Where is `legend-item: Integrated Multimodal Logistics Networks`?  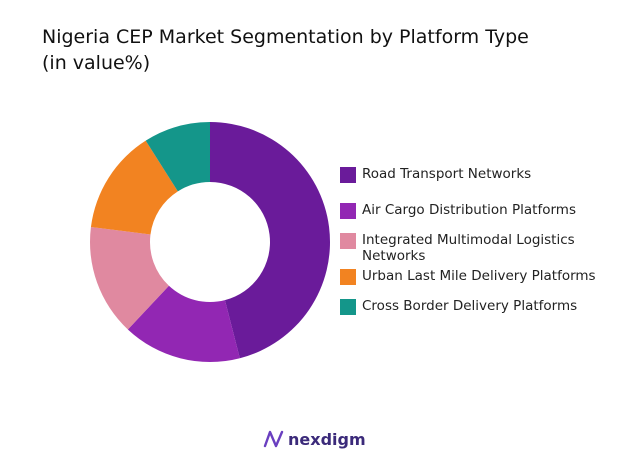
legend-item: Integrated Multimodal Logistics Networks is located at coordinates (485, 248).